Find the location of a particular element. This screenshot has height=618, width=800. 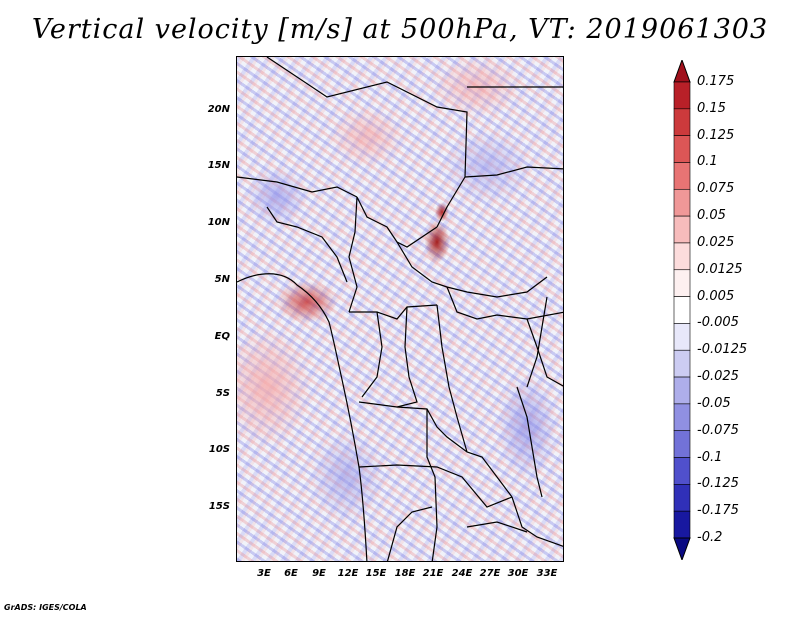

colorbar-top-arrow is located at coordinates (682, 71).